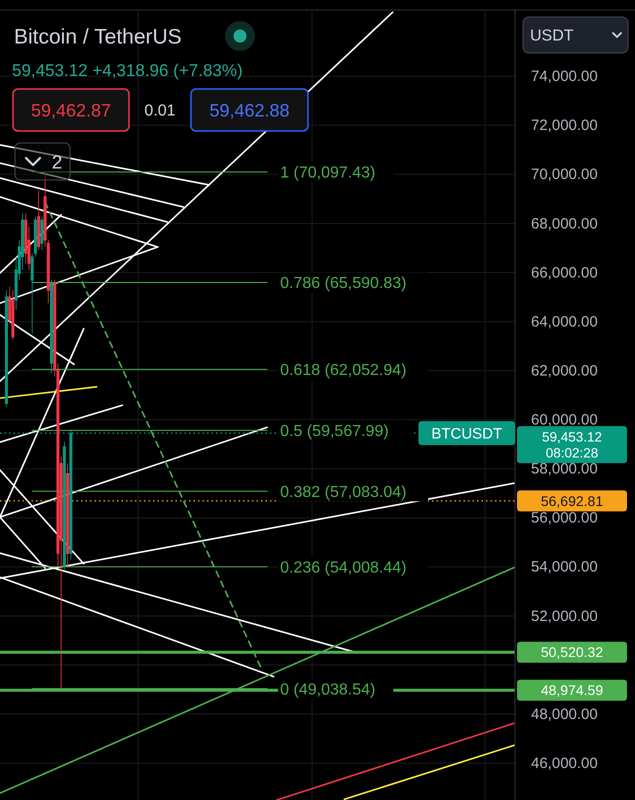 The width and height of the screenshot is (635, 800). I want to click on text: 59,453.12 +4,318.96 (+7.83%), so click(127, 70).